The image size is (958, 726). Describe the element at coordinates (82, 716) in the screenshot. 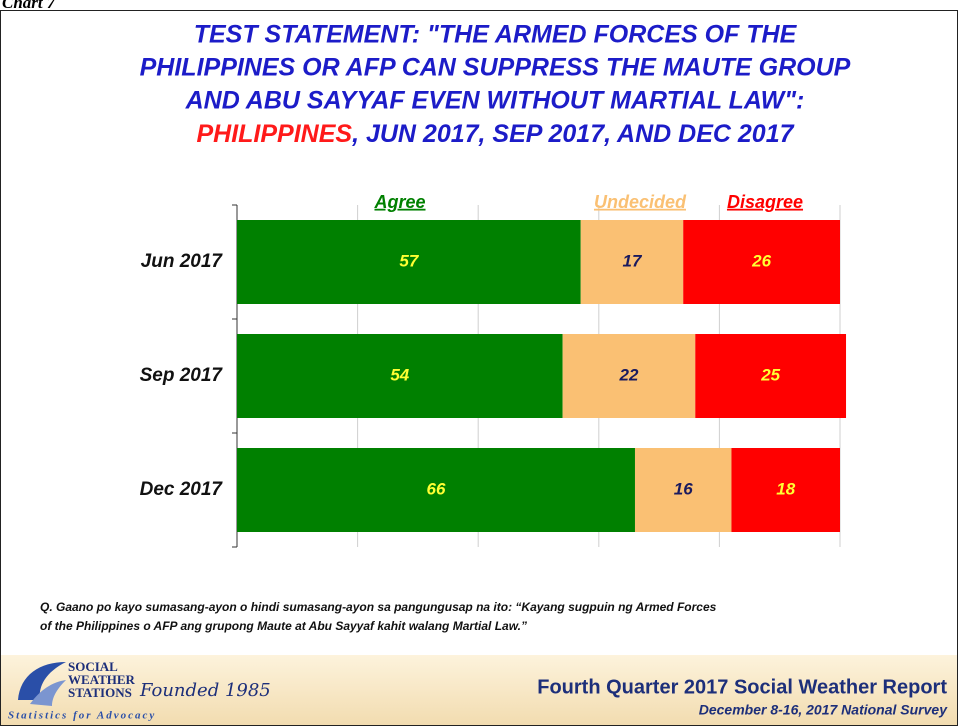

I see `logo-tagline: Statistics for Advocacy` at that location.